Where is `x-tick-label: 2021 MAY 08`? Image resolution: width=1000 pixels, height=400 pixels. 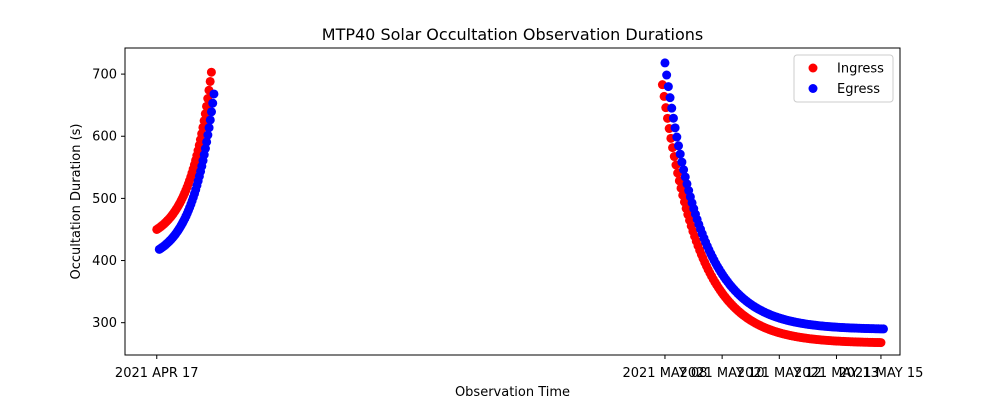
x-tick-label: 2021 MAY 08 is located at coordinates (664, 373).